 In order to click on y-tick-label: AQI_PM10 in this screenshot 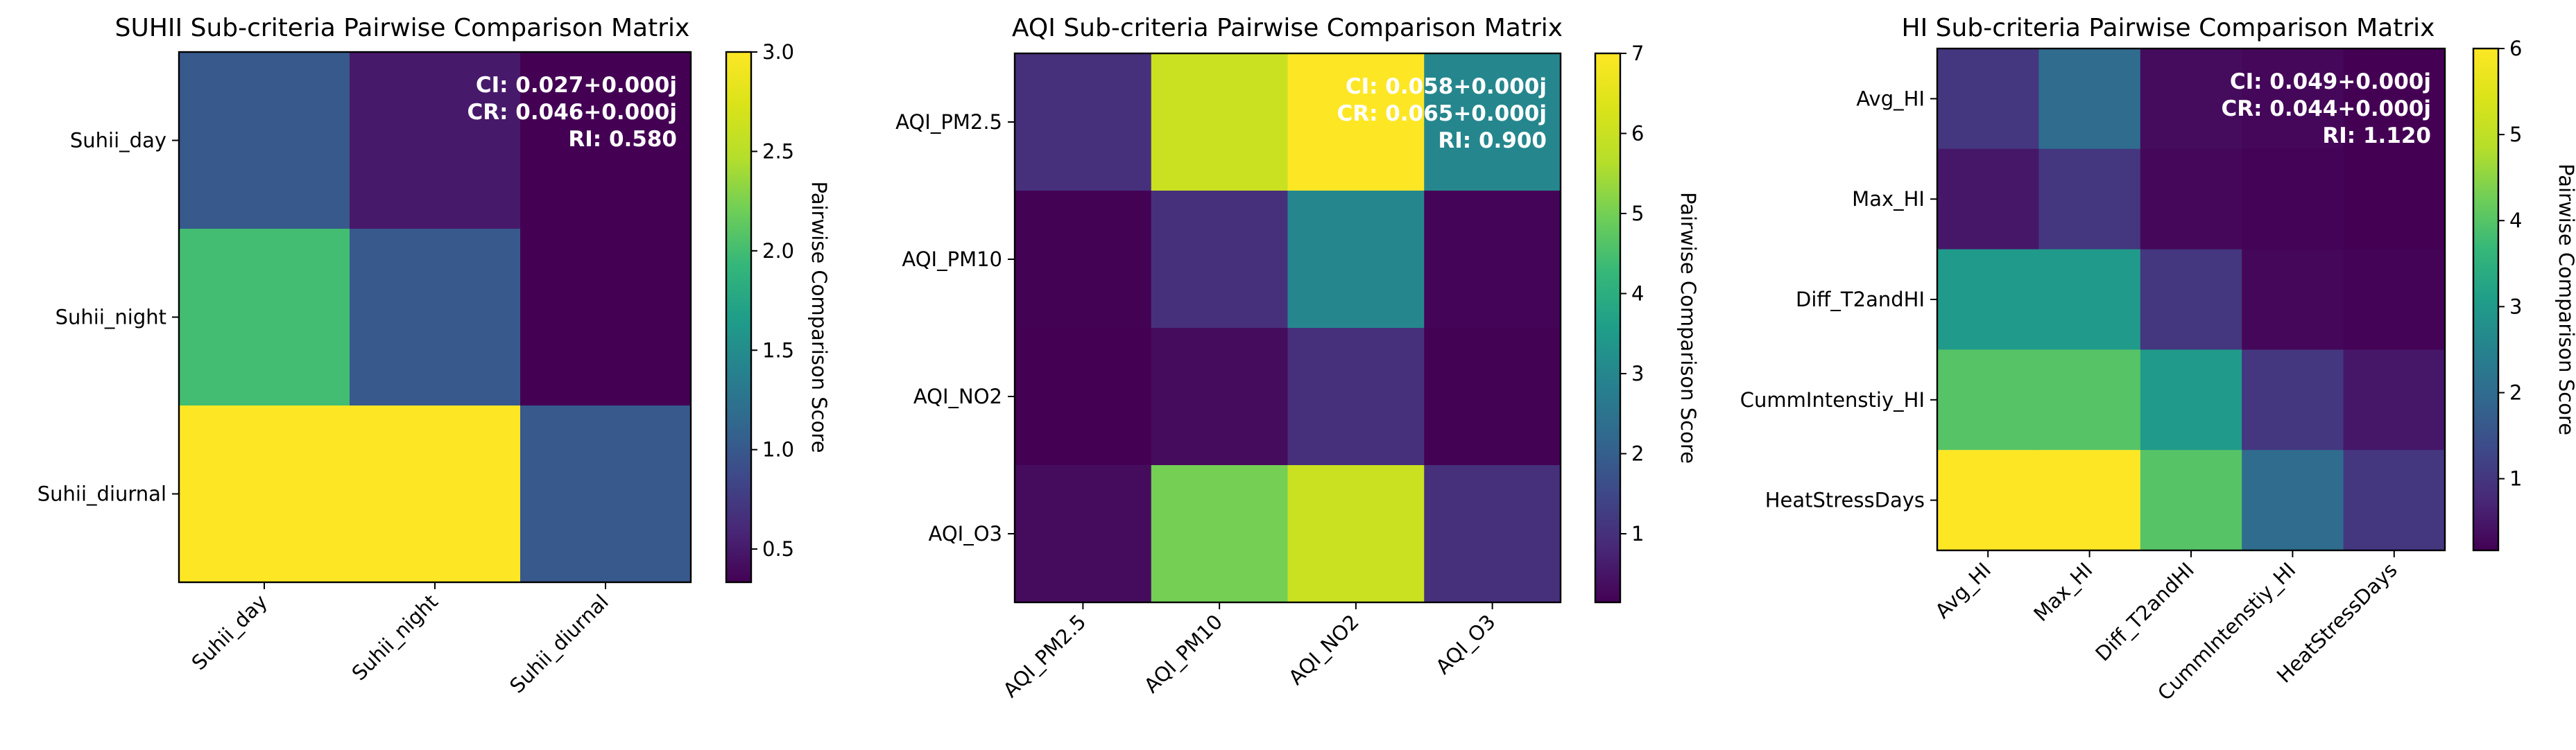, I will do `click(952, 259)`.